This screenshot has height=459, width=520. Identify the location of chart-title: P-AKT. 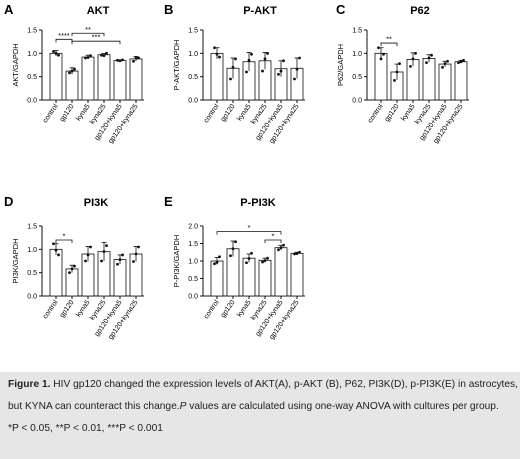
(260, 11).